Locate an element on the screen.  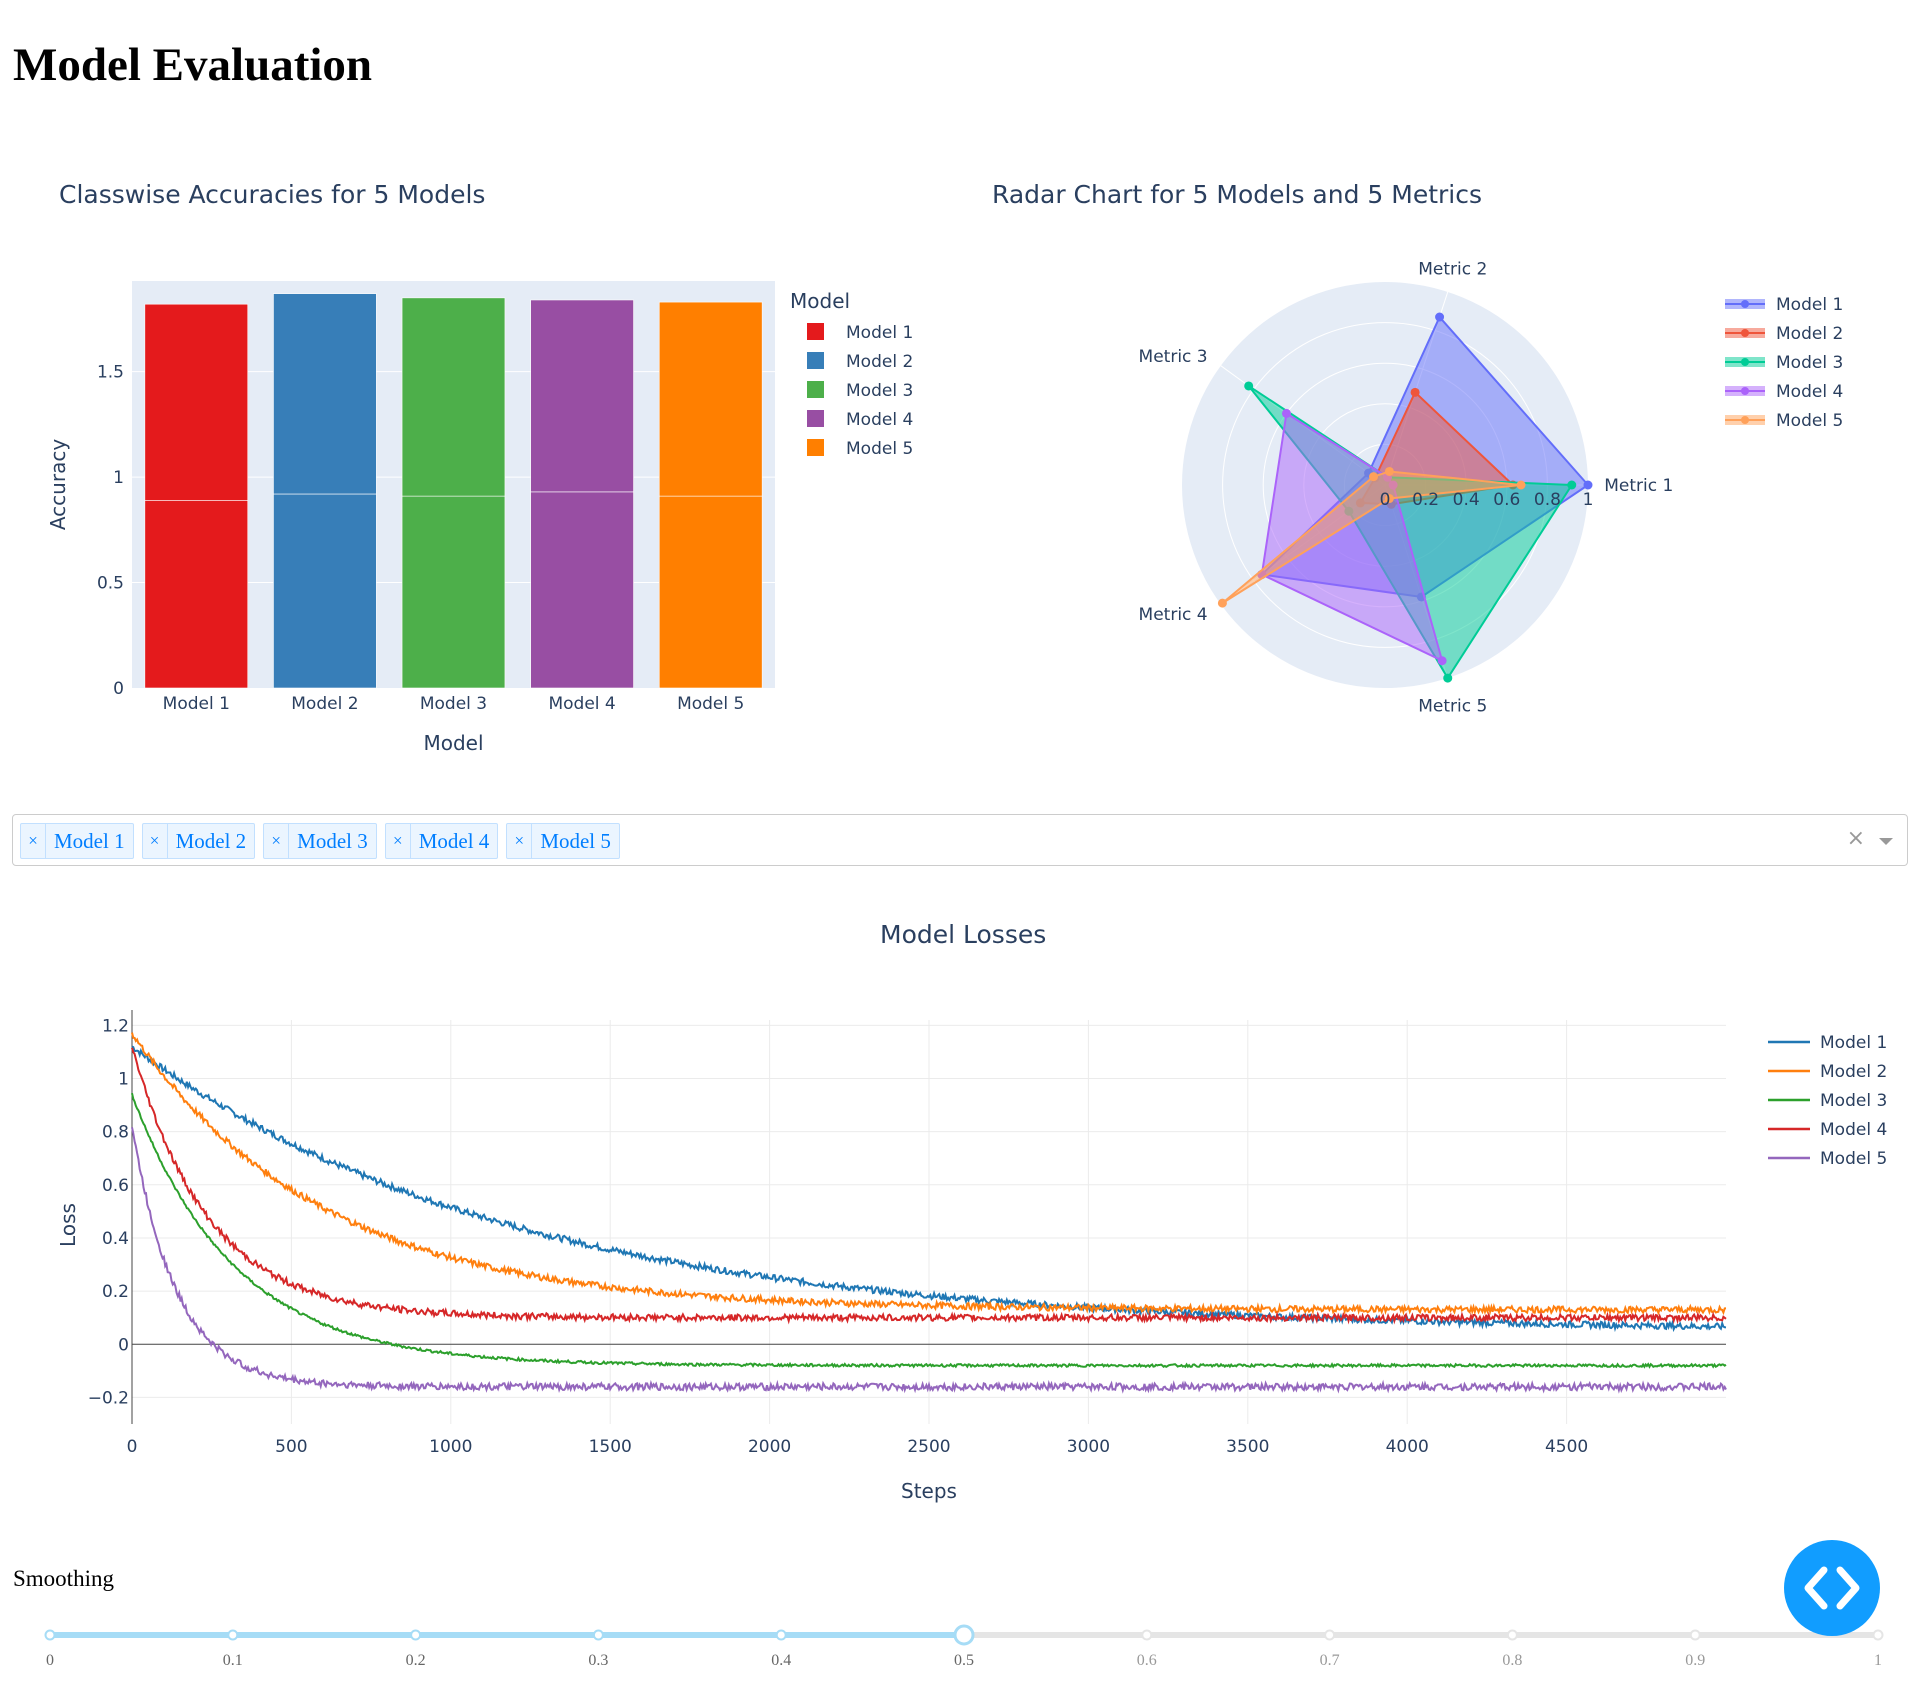
x-tick-label: 4000 is located at coordinates (1407, 1447).